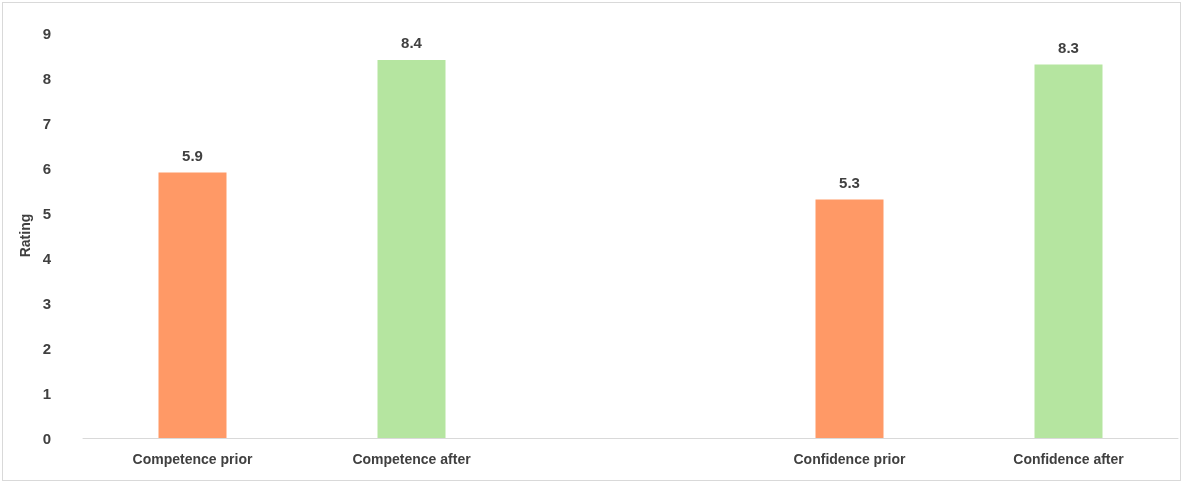 The image size is (1183, 483). Describe the element at coordinates (412, 459) in the screenshot. I see `x-tick-label: Competence after` at that location.